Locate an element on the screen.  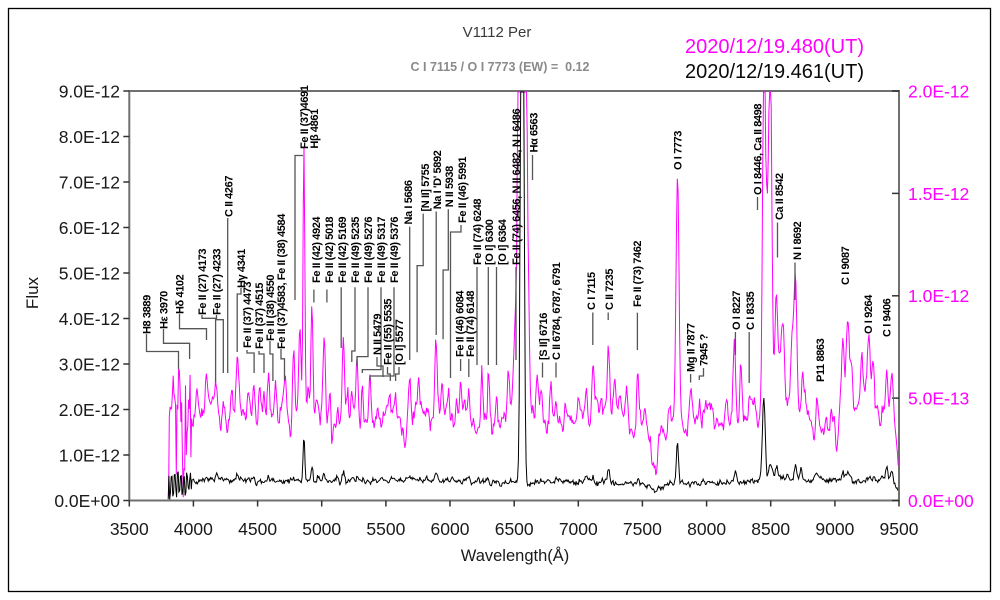
svg-text: 2020/12/19.461(UT) is located at coordinates (774, 72).